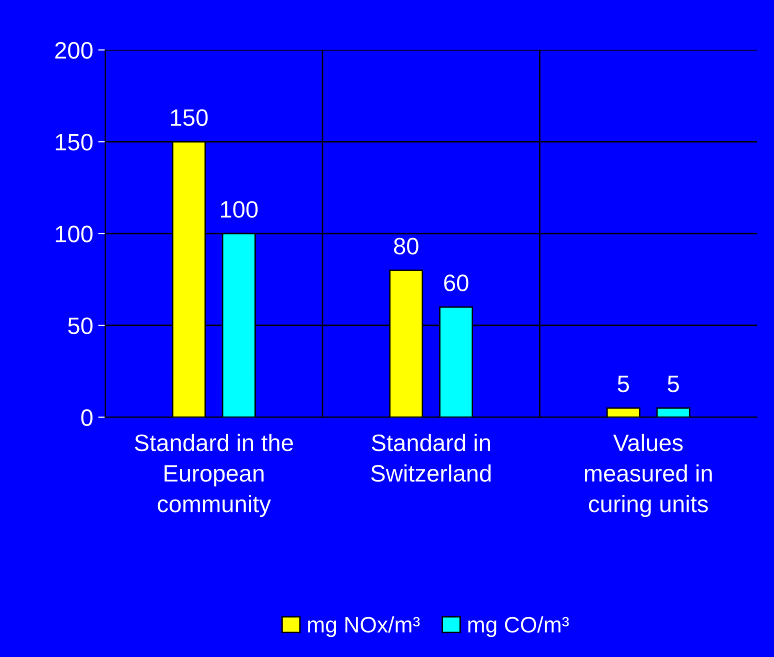 Image resolution: width=774 pixels, height=657 pixels. Describe the element at coordinates (406, 246) in the screenshot. I see `data-label: 80` at that location.